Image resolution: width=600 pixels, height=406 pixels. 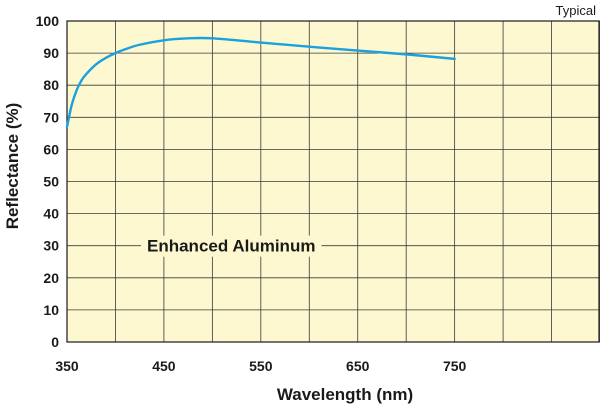 I want to click on y-axis-ticks: 0 10 20 30 40 50 60 70 80 90 100, so click(x=48, y=181).